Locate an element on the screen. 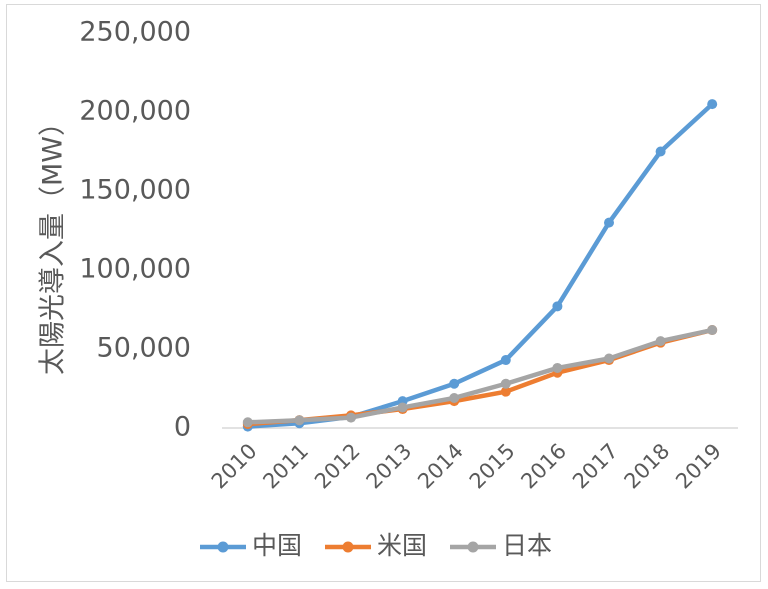 This screenshot has width=768, height=589. x-tick-label: 2010 is located at coordinates (234, 466).